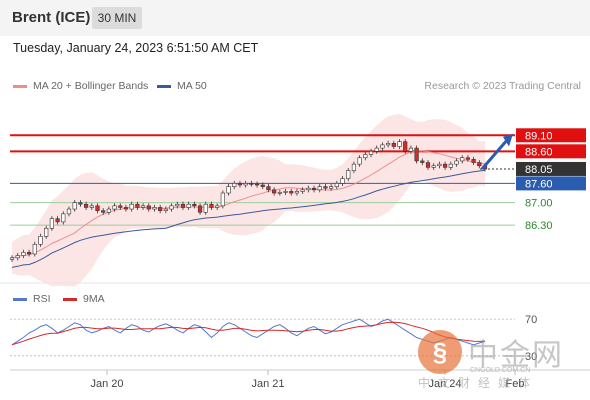  I want to click on timestamp: Tuesday, January 24, 2023 6:51:50 AM CET, so click(136, 48).